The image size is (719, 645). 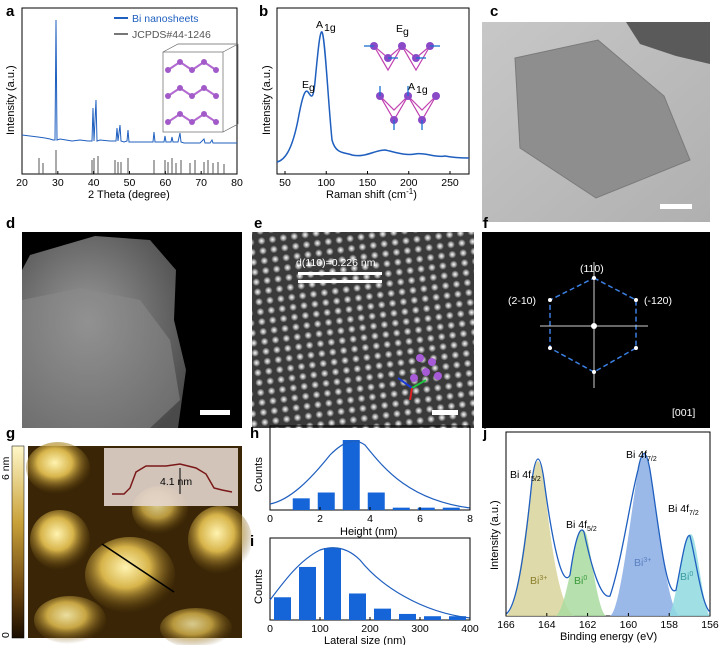 I want to click on tick-label: 400, so click(x=470, y=629).